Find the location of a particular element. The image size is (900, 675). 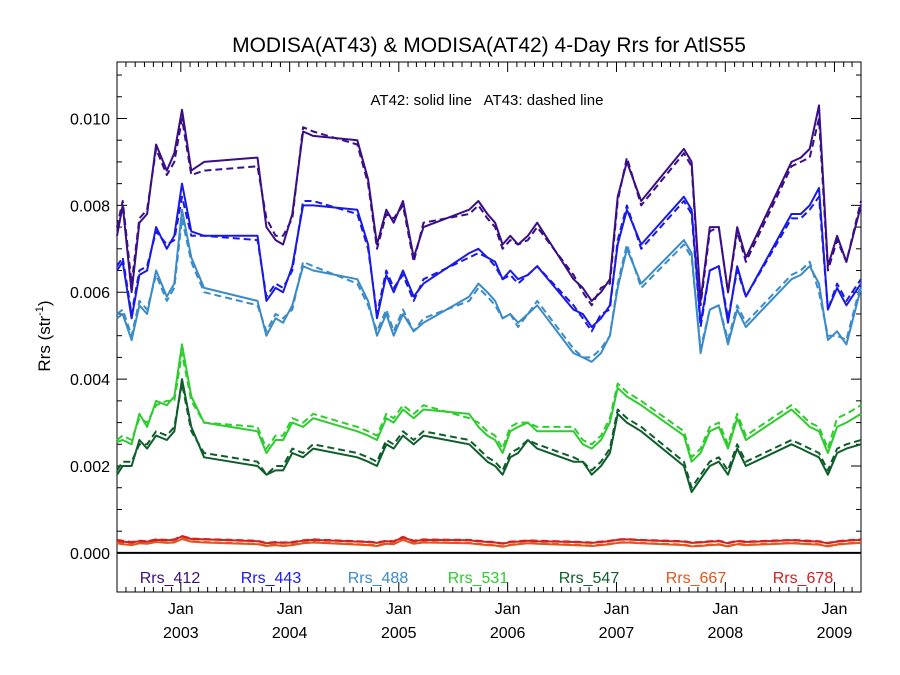

legend-entry: Rrs_443 is located at coordinates (271, 578).